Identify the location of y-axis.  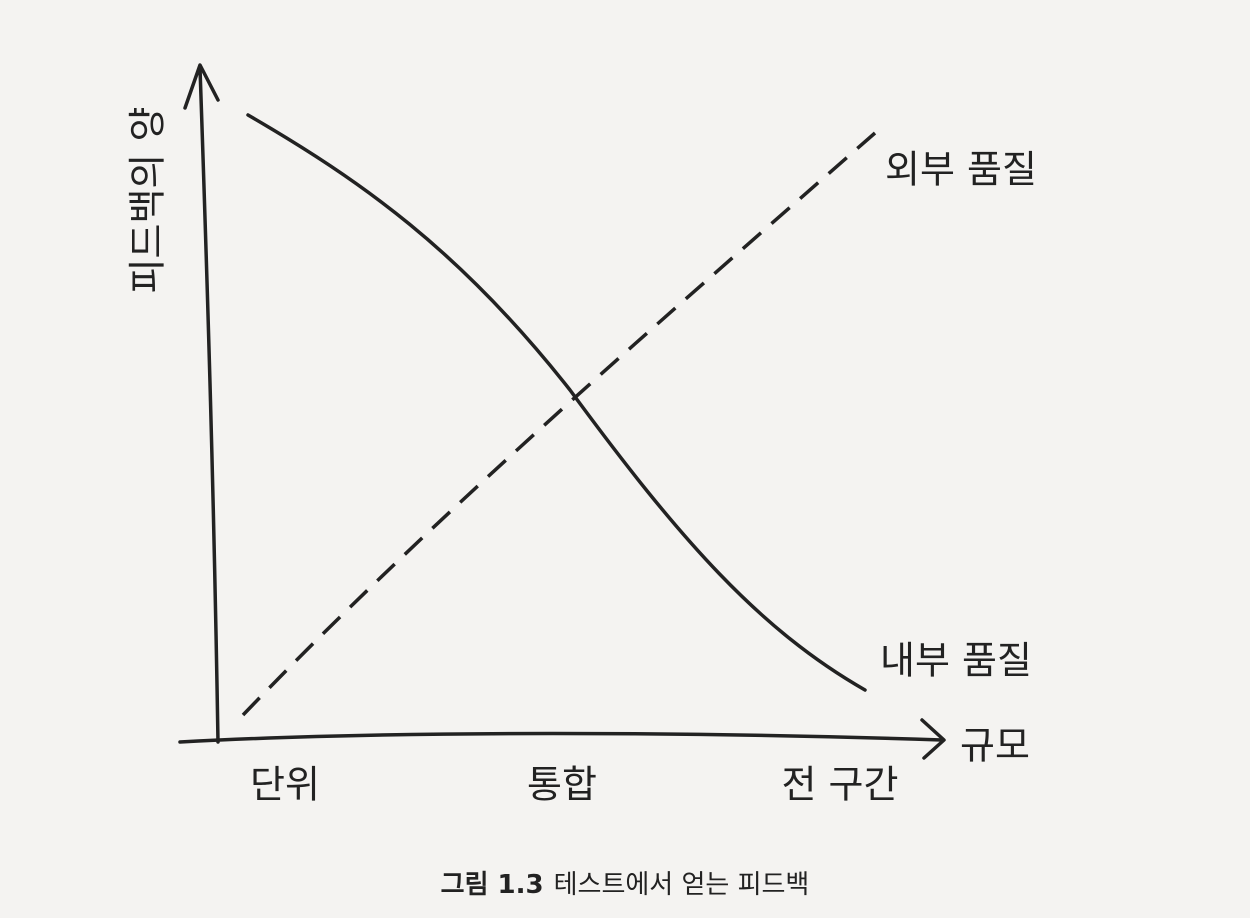
(209, 405).